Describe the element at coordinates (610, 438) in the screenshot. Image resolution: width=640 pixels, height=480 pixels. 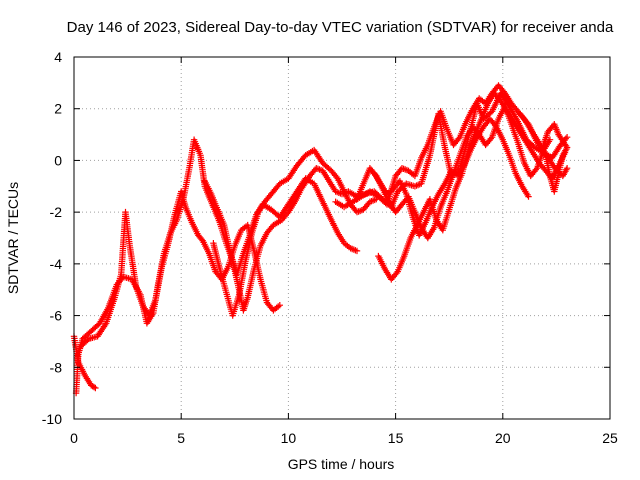
I see `x-tick-label: 25` at that location.